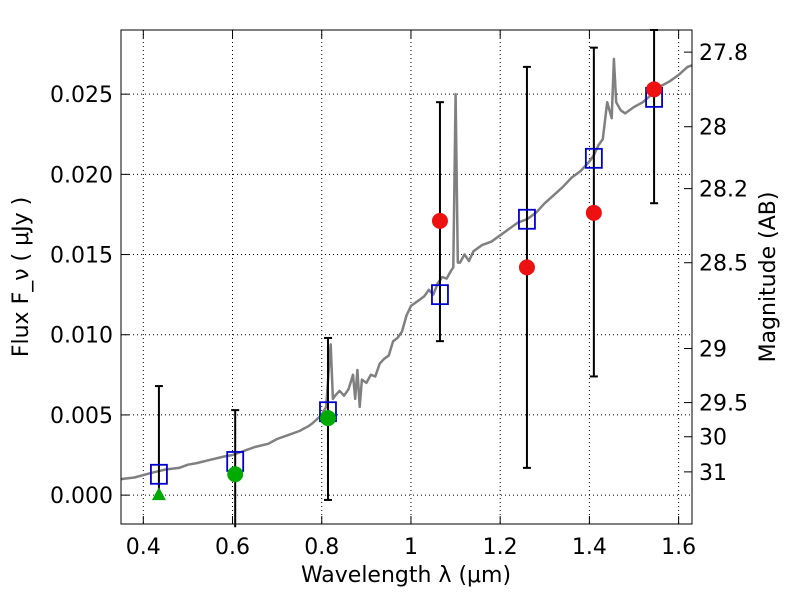 The height and width of the screenshot is (604, 800). What do you see at coordinates (81, 496) in the screenshot?
I see `y-tick-label: 0.000` at bounding box center [81, 496].